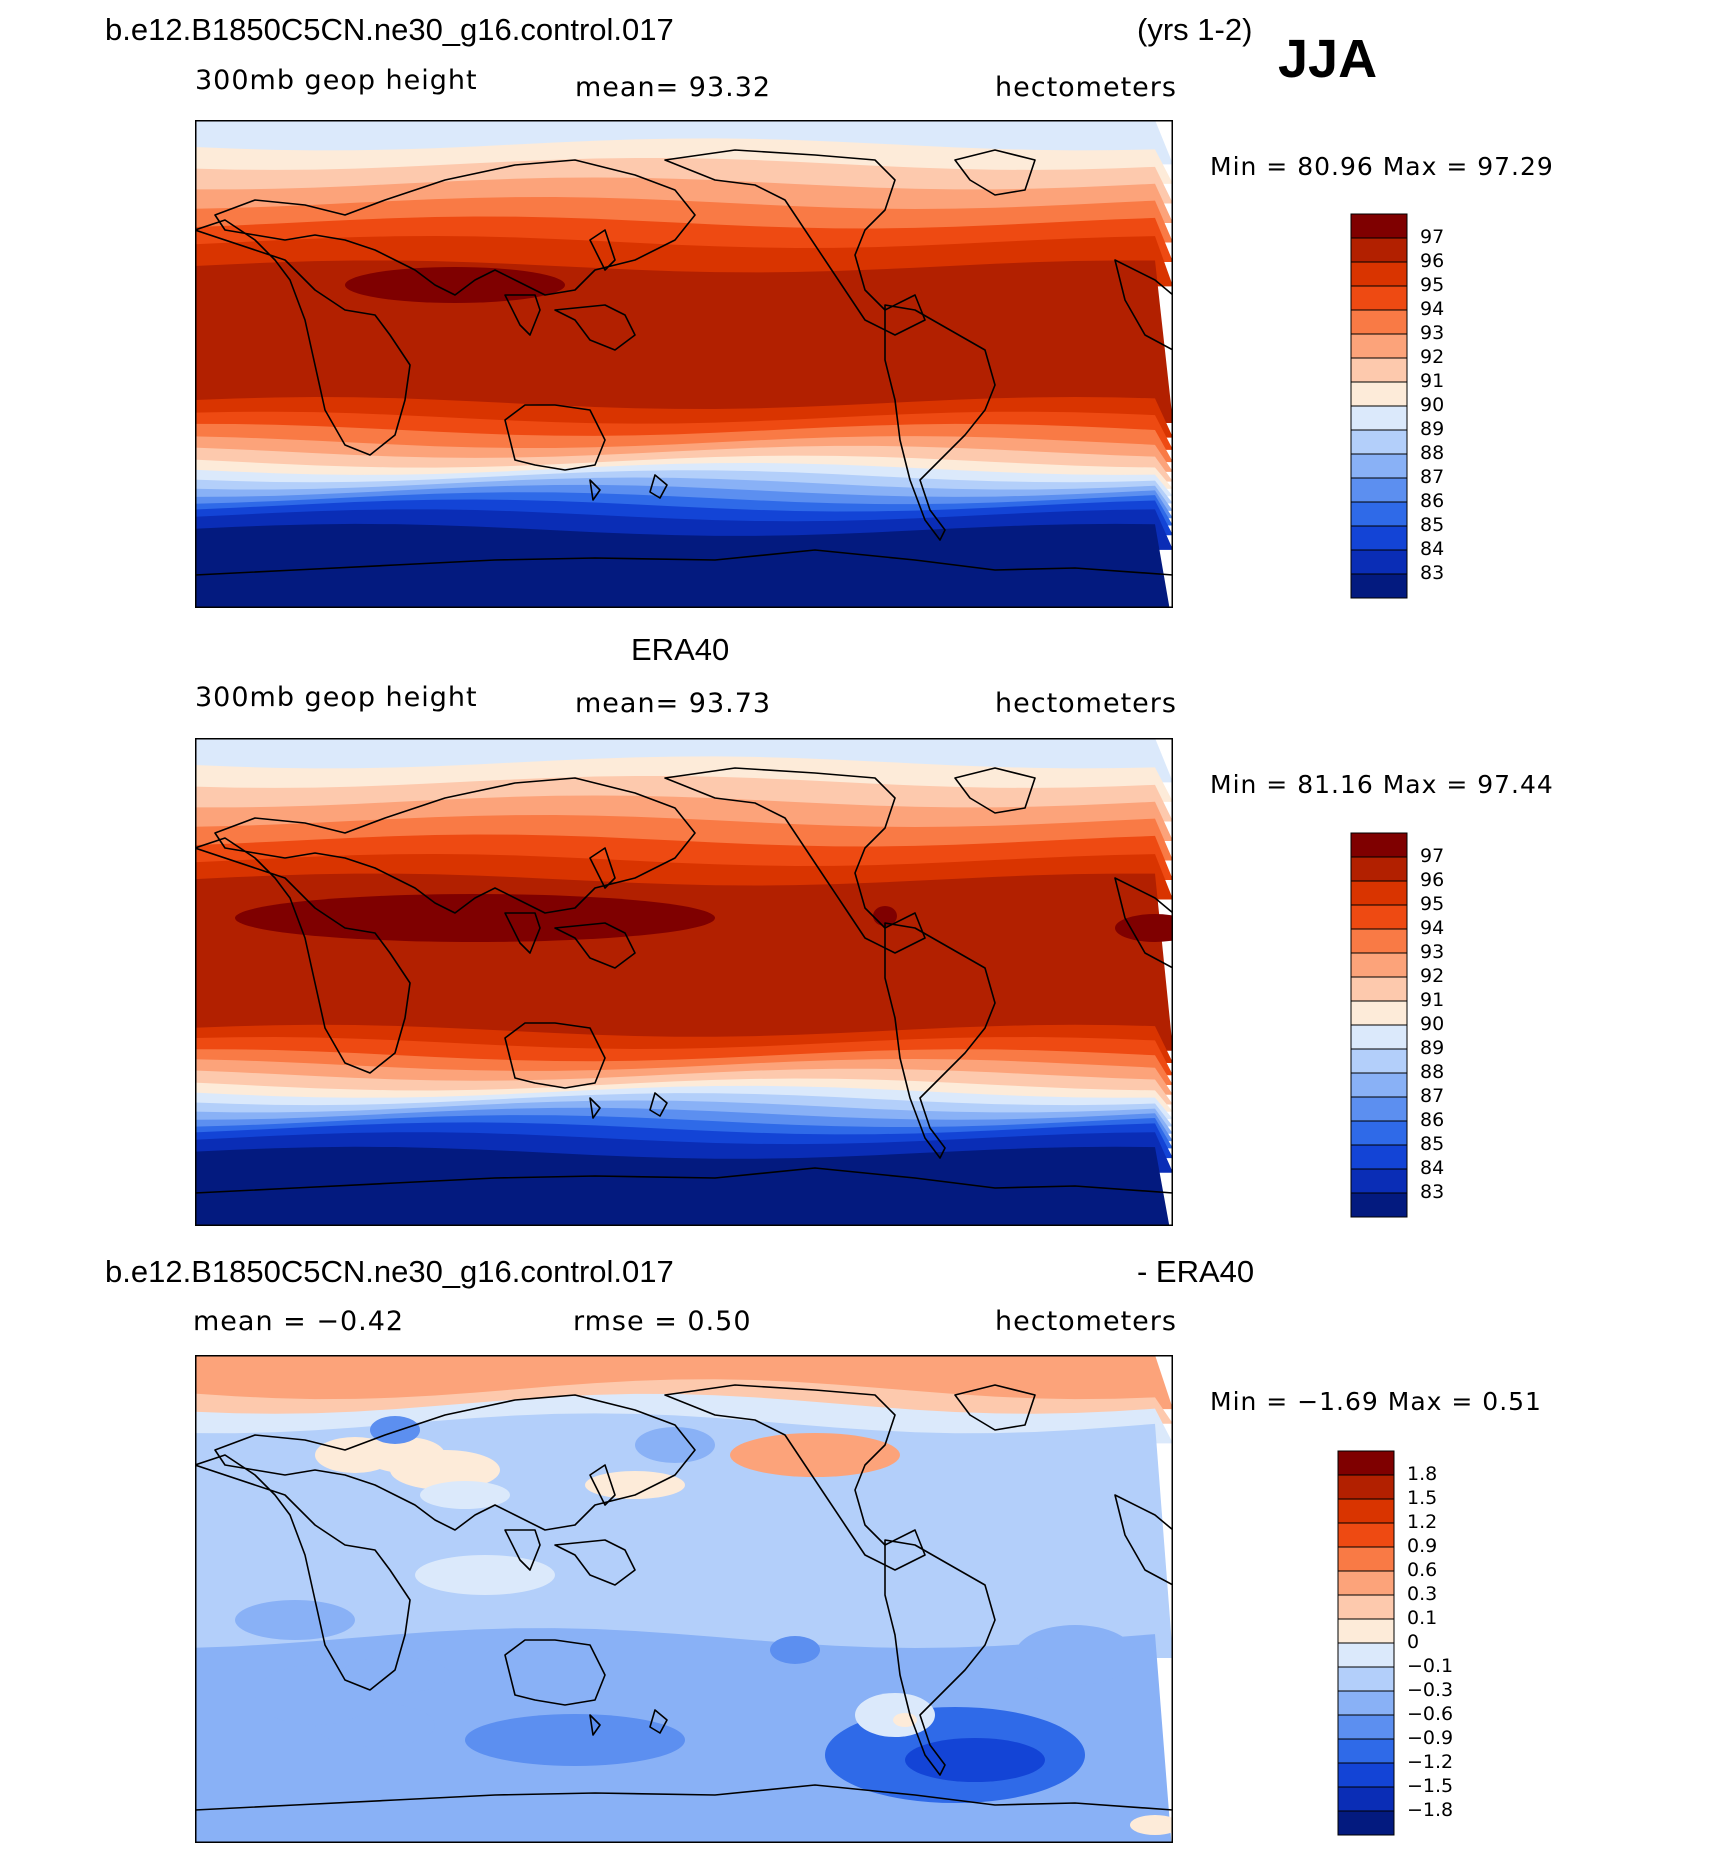 The width and height of the screenshot is (1710, 1869). I want to click on panel3-mean-label: mean = −0.42, so click(299, 1321).